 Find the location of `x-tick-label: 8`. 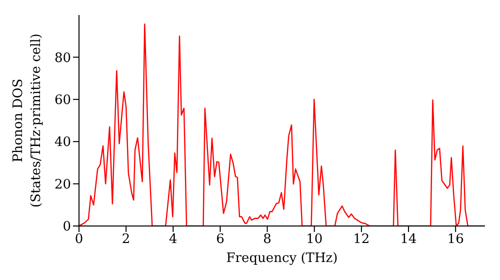

x-tick-label: 8 is located at coordinates (267, 240).